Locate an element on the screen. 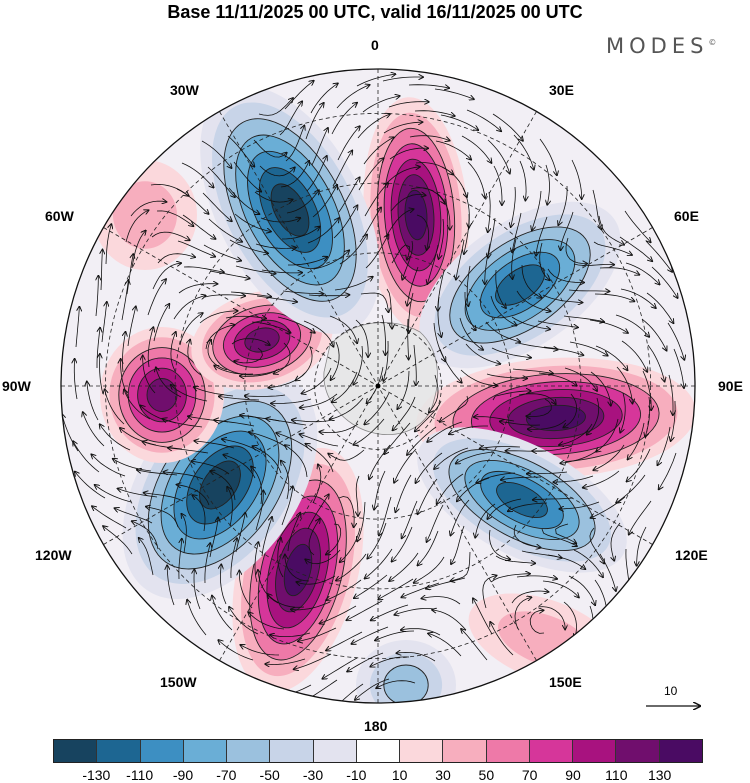 This screenshot has width=750, height=783. colorbar-tick-label: 110 is located at coordinates (616, 775).